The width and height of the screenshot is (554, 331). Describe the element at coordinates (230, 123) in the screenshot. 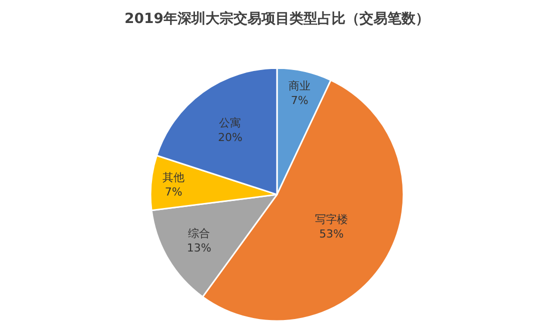

I see `slice-label: 公寓` at that location.